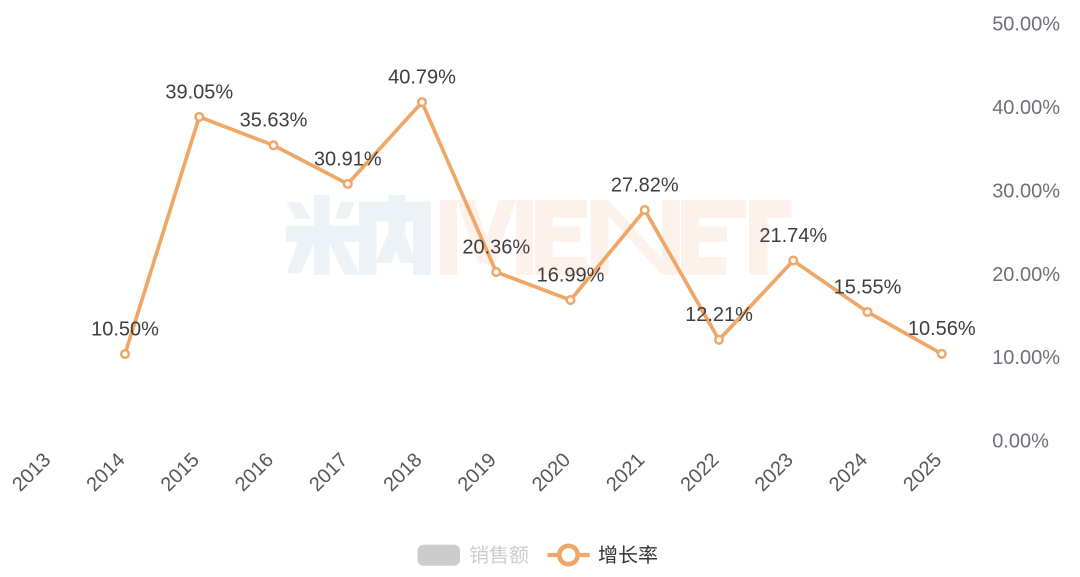 Image resolution: width=1080 pixels, height=577 pixels. I want to click on svg-text: 21.74%, so click(793, 236).